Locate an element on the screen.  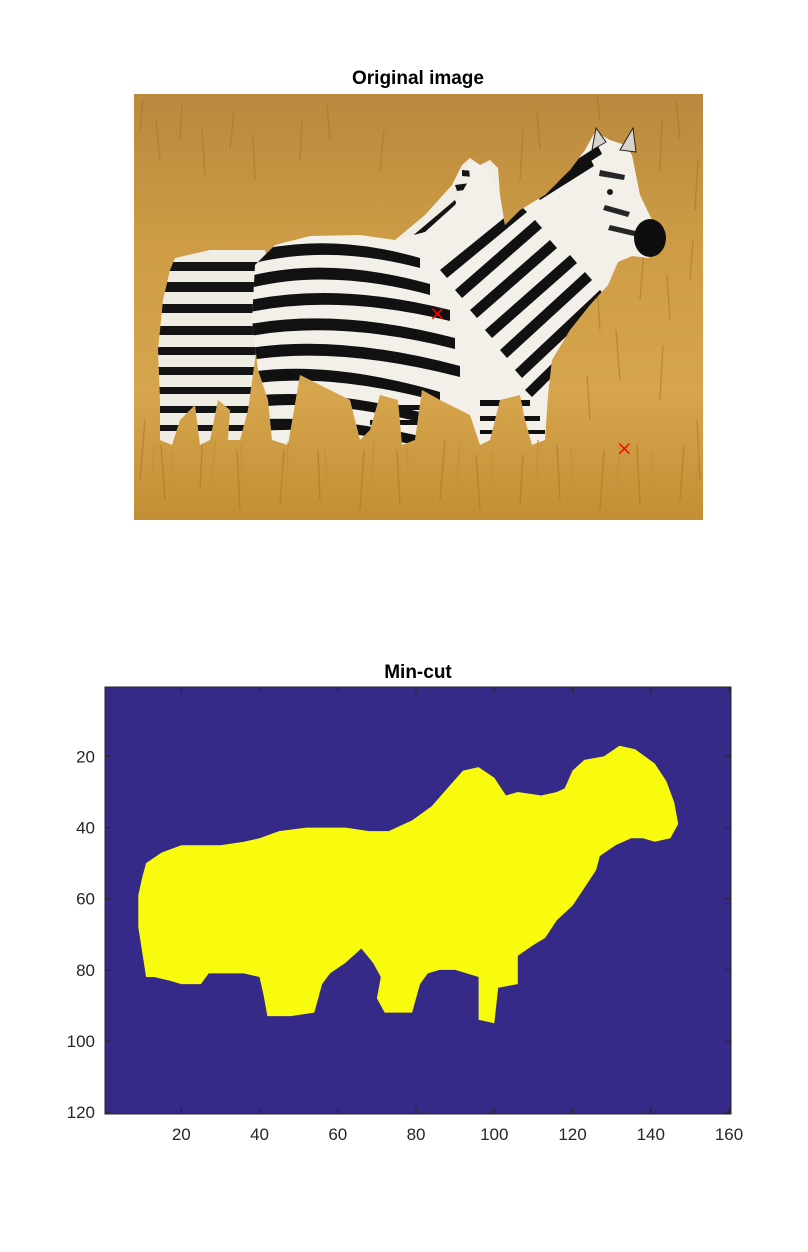
zebra-muzzle is located at coordinates (650, 238).